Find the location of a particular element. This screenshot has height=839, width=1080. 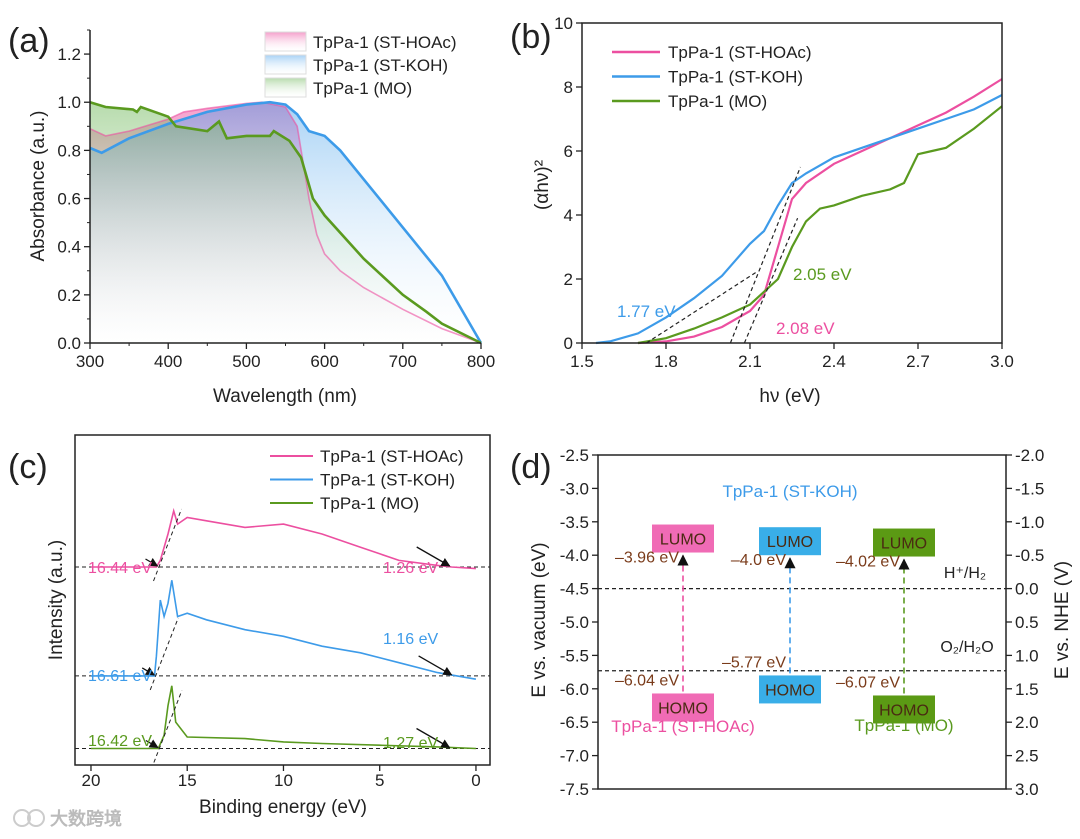

lumo-energy-label: –4.0 eV is located at coordinates (758, 560).